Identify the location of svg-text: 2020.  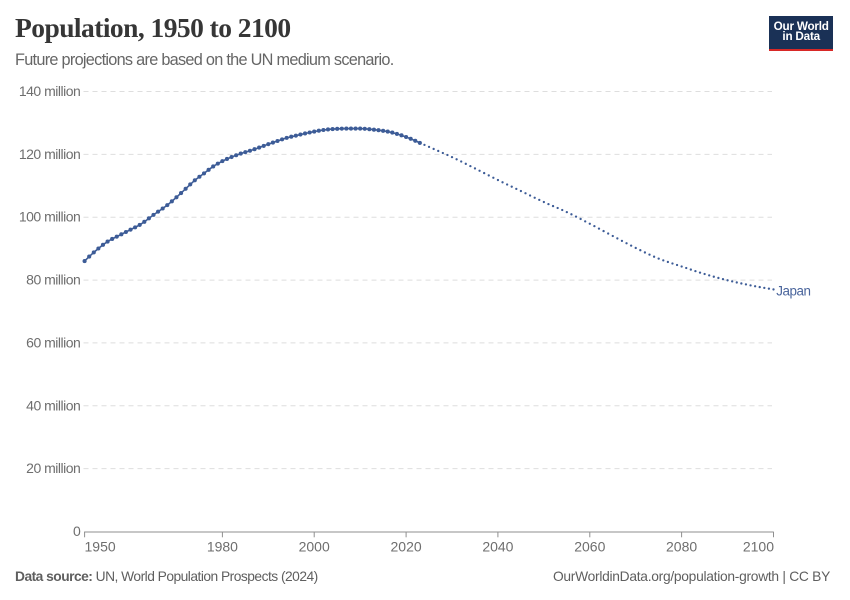
(406, 546).